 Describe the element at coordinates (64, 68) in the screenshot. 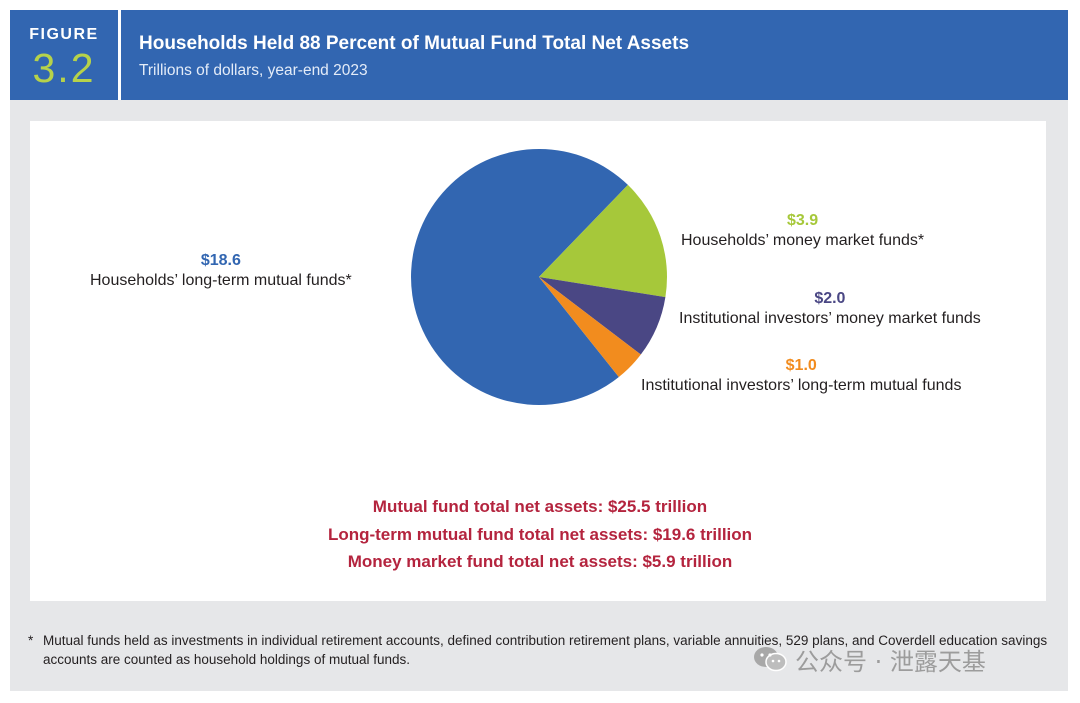

I see `figure-number: 3.2` at that location.